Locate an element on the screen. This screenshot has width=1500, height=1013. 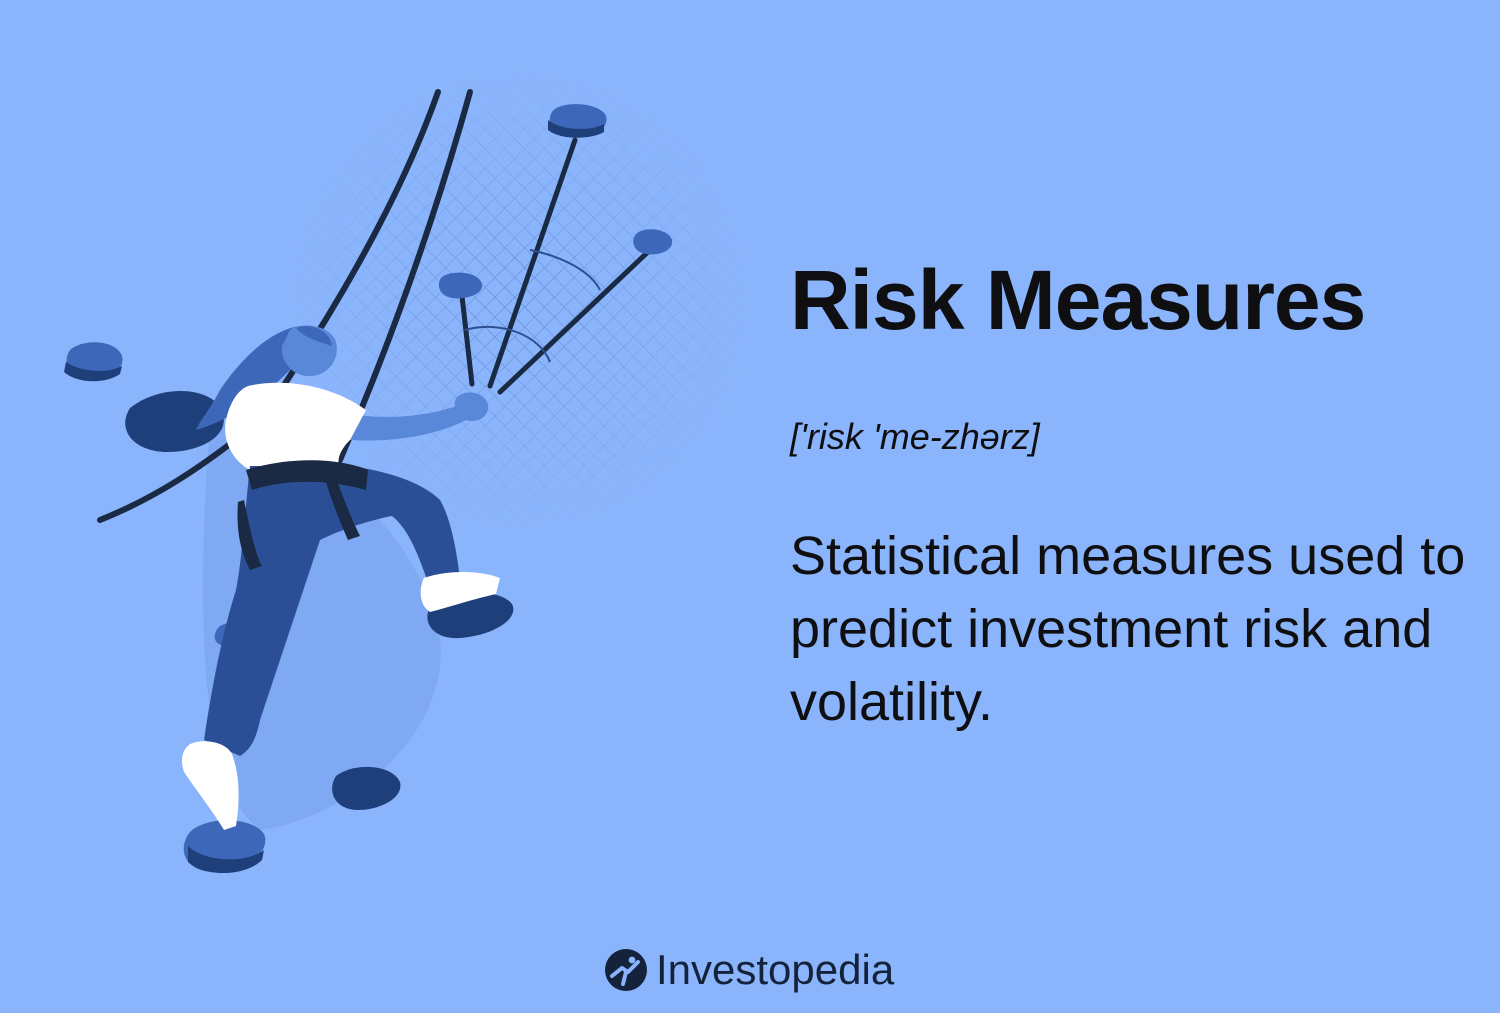
investopedia-logo-icon is located at coordinates (626, 970).